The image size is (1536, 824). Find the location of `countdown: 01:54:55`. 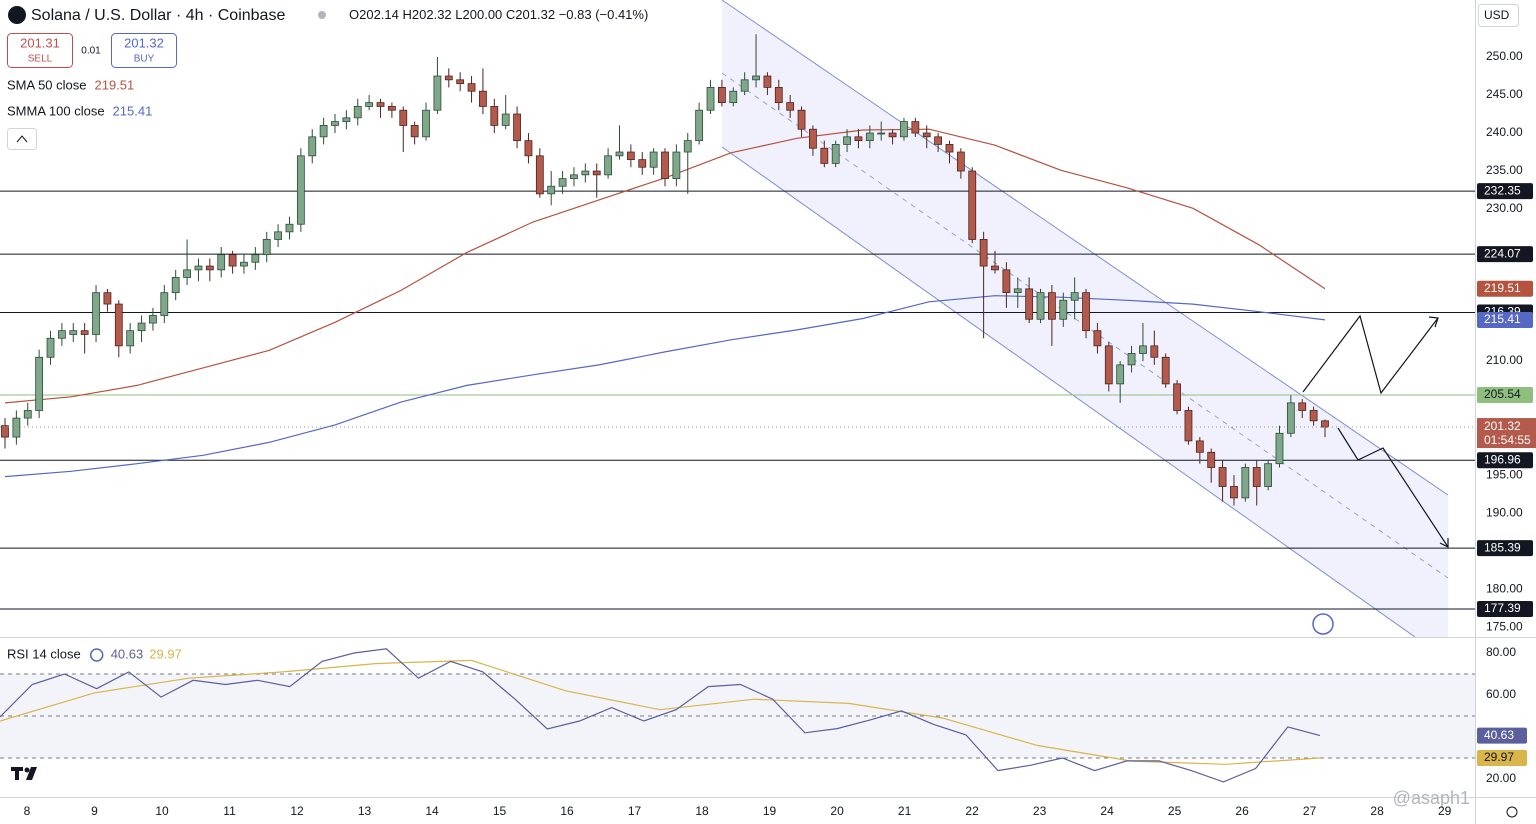

countdown: 01:54:55 is located at coordinates (1507, 440).